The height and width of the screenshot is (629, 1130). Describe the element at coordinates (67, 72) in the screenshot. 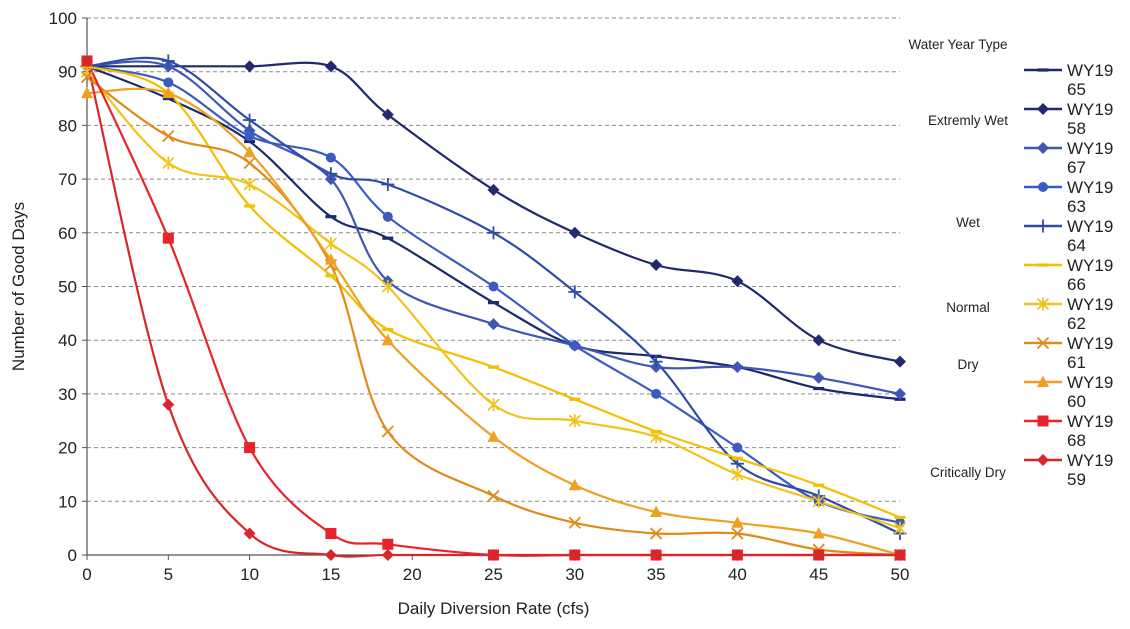

I see `y-tick-label: 90` at that location.